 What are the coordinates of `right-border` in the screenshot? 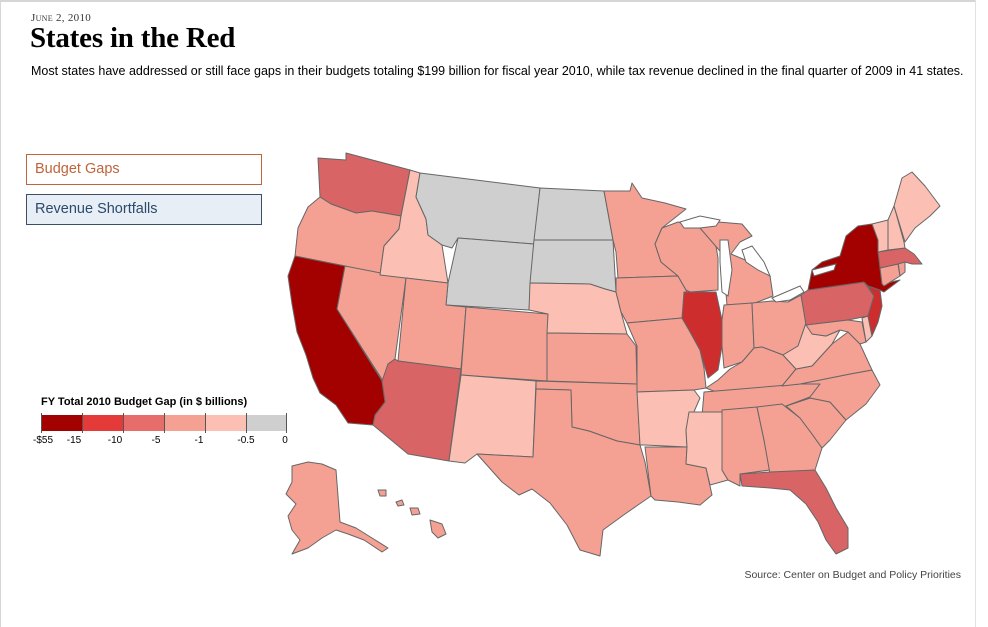 It's located at (975, 313).